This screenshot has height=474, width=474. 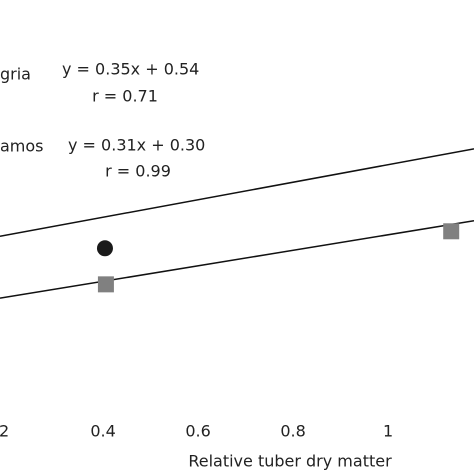 I want to click on equation: y = 0.35x + 0.54, so click(x=130, y=69).